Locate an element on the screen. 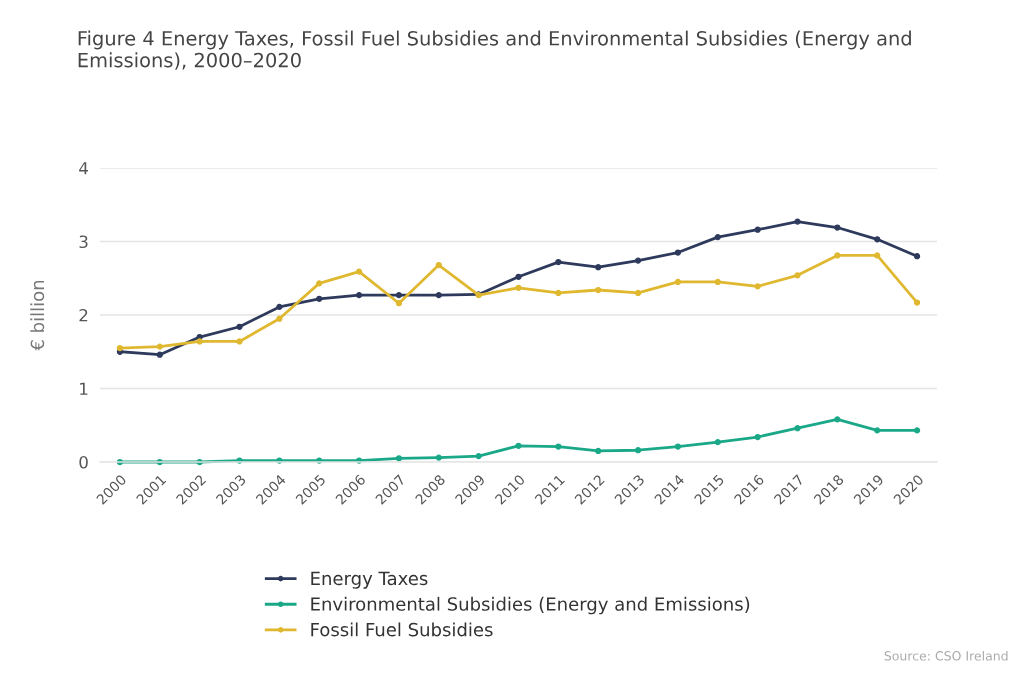  legend-label: Environmental Subsidies (Energy and Emissions) is located at coordinates (530, 605).